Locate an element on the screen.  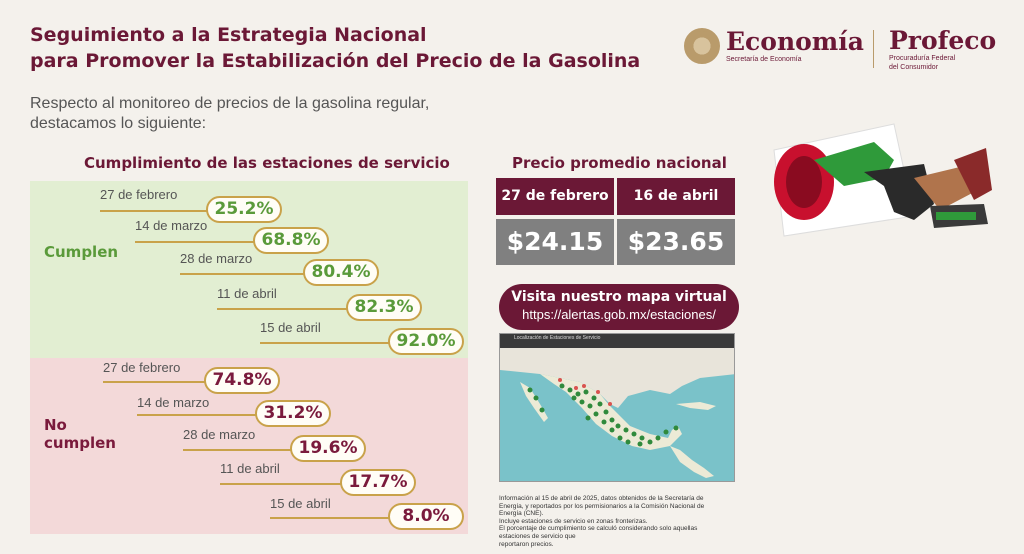
good-row-3-value: 80.4% is located at coordinates (341, 272).